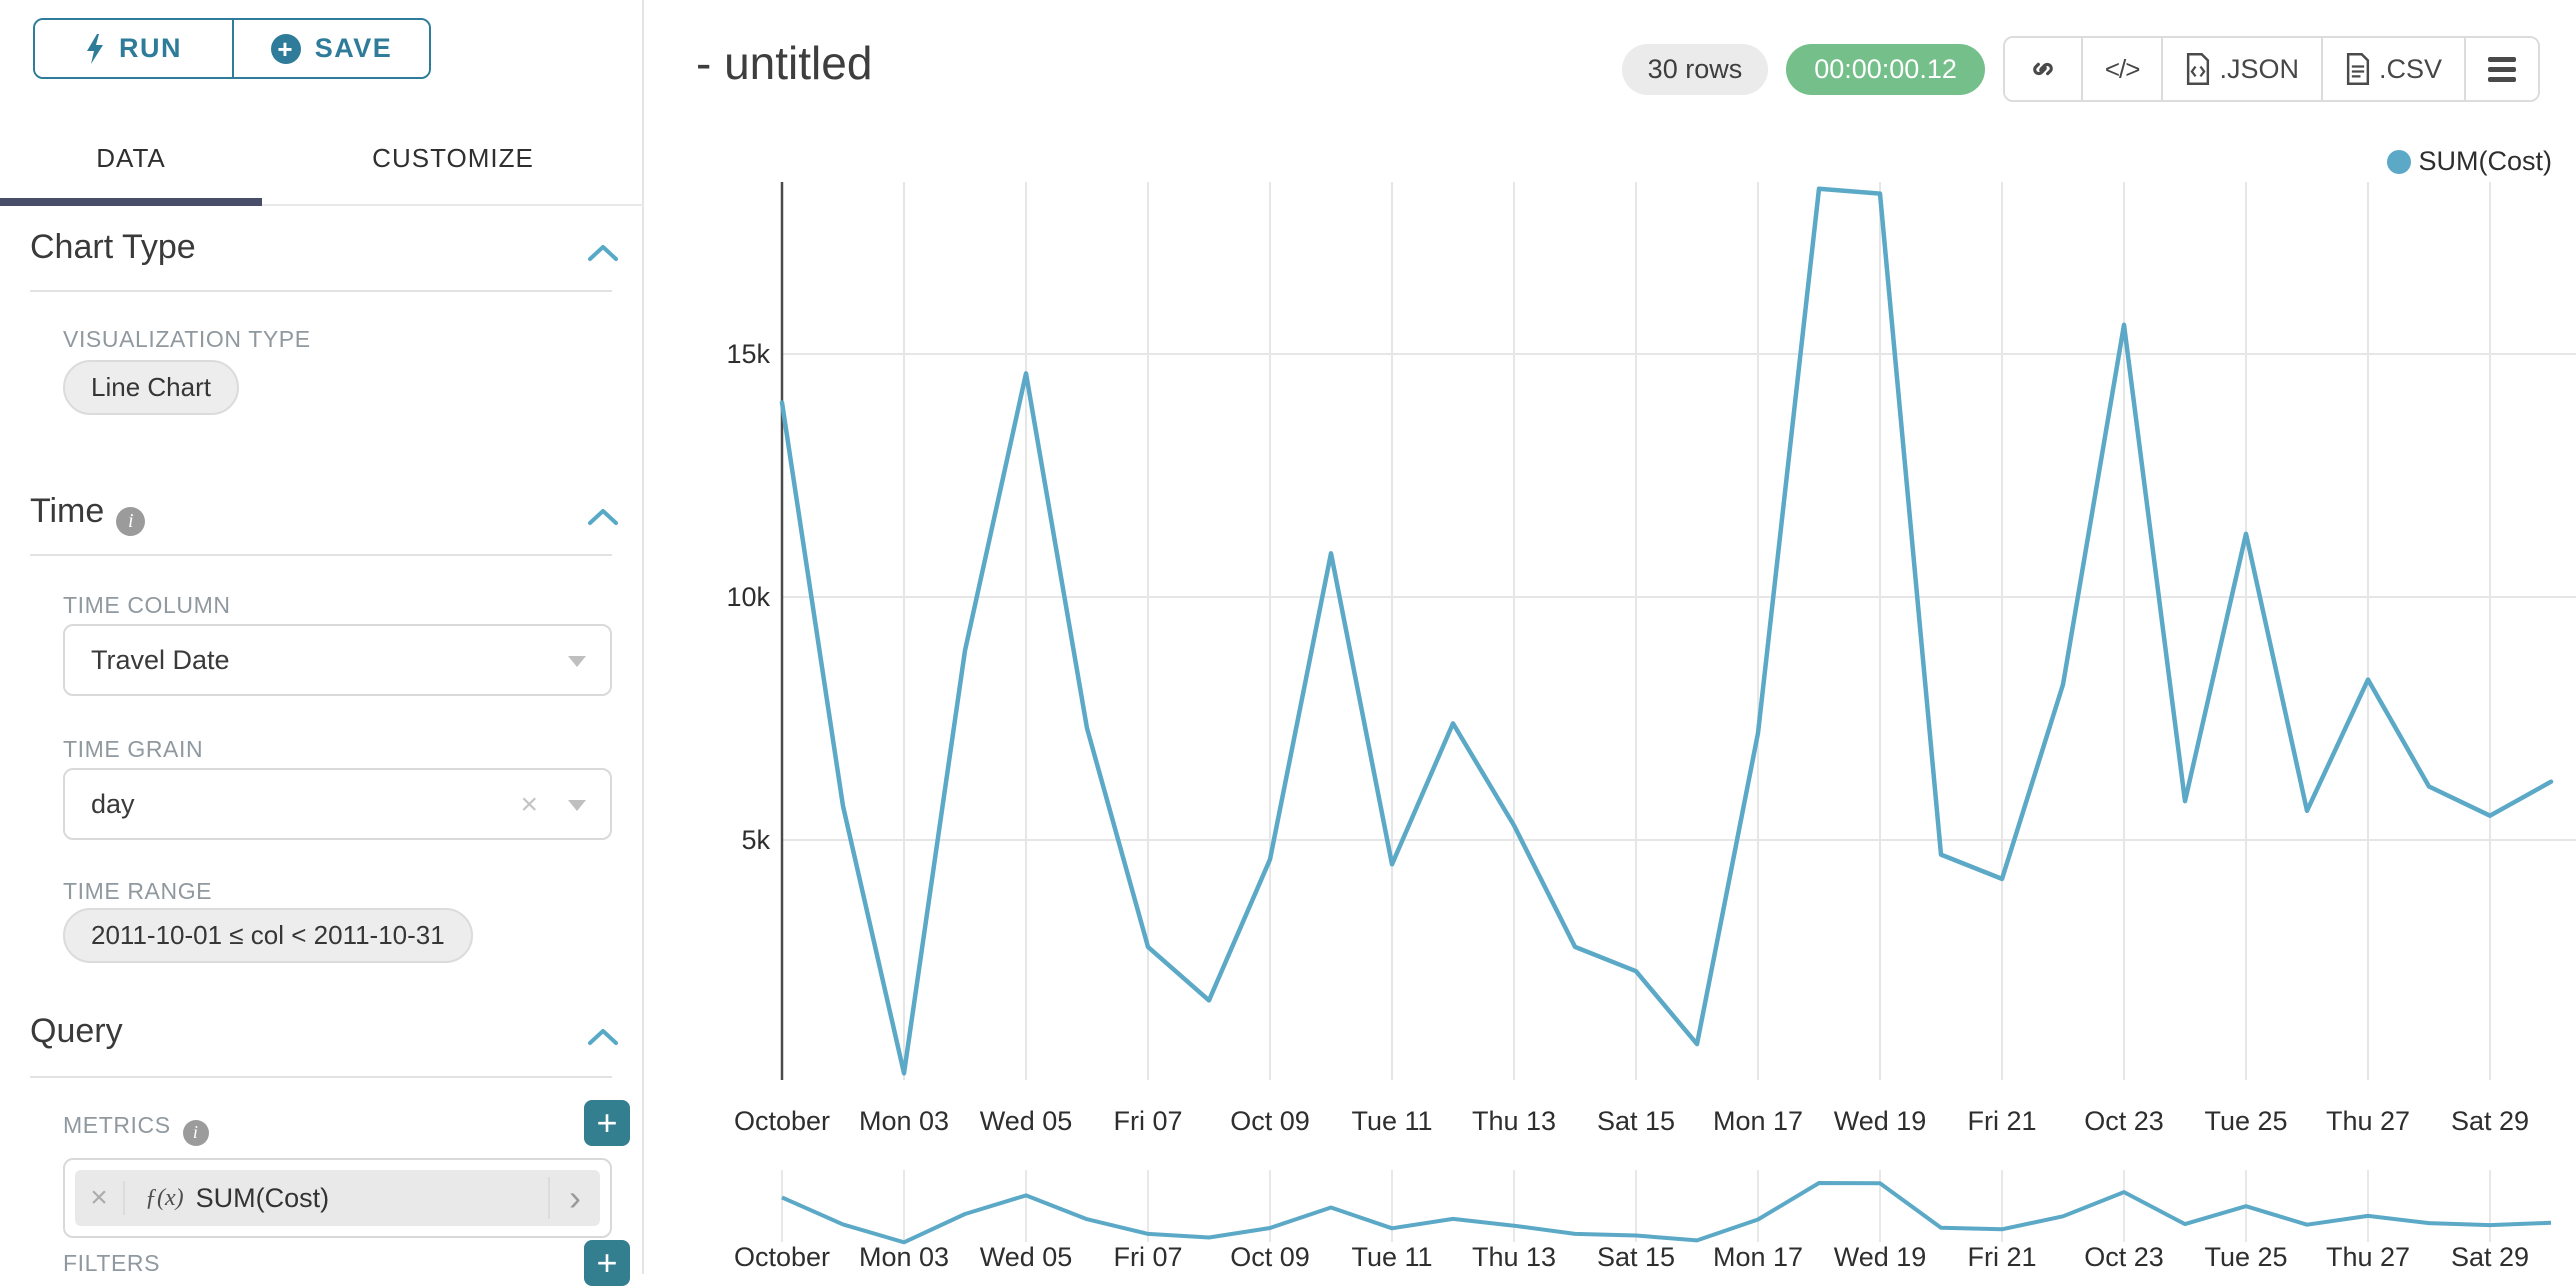 The width and height of the screenshot is (2576, 1286). I want to click on metrics-container: × ƒ(x) SUM(Cost) ›, so click(337, 1198).